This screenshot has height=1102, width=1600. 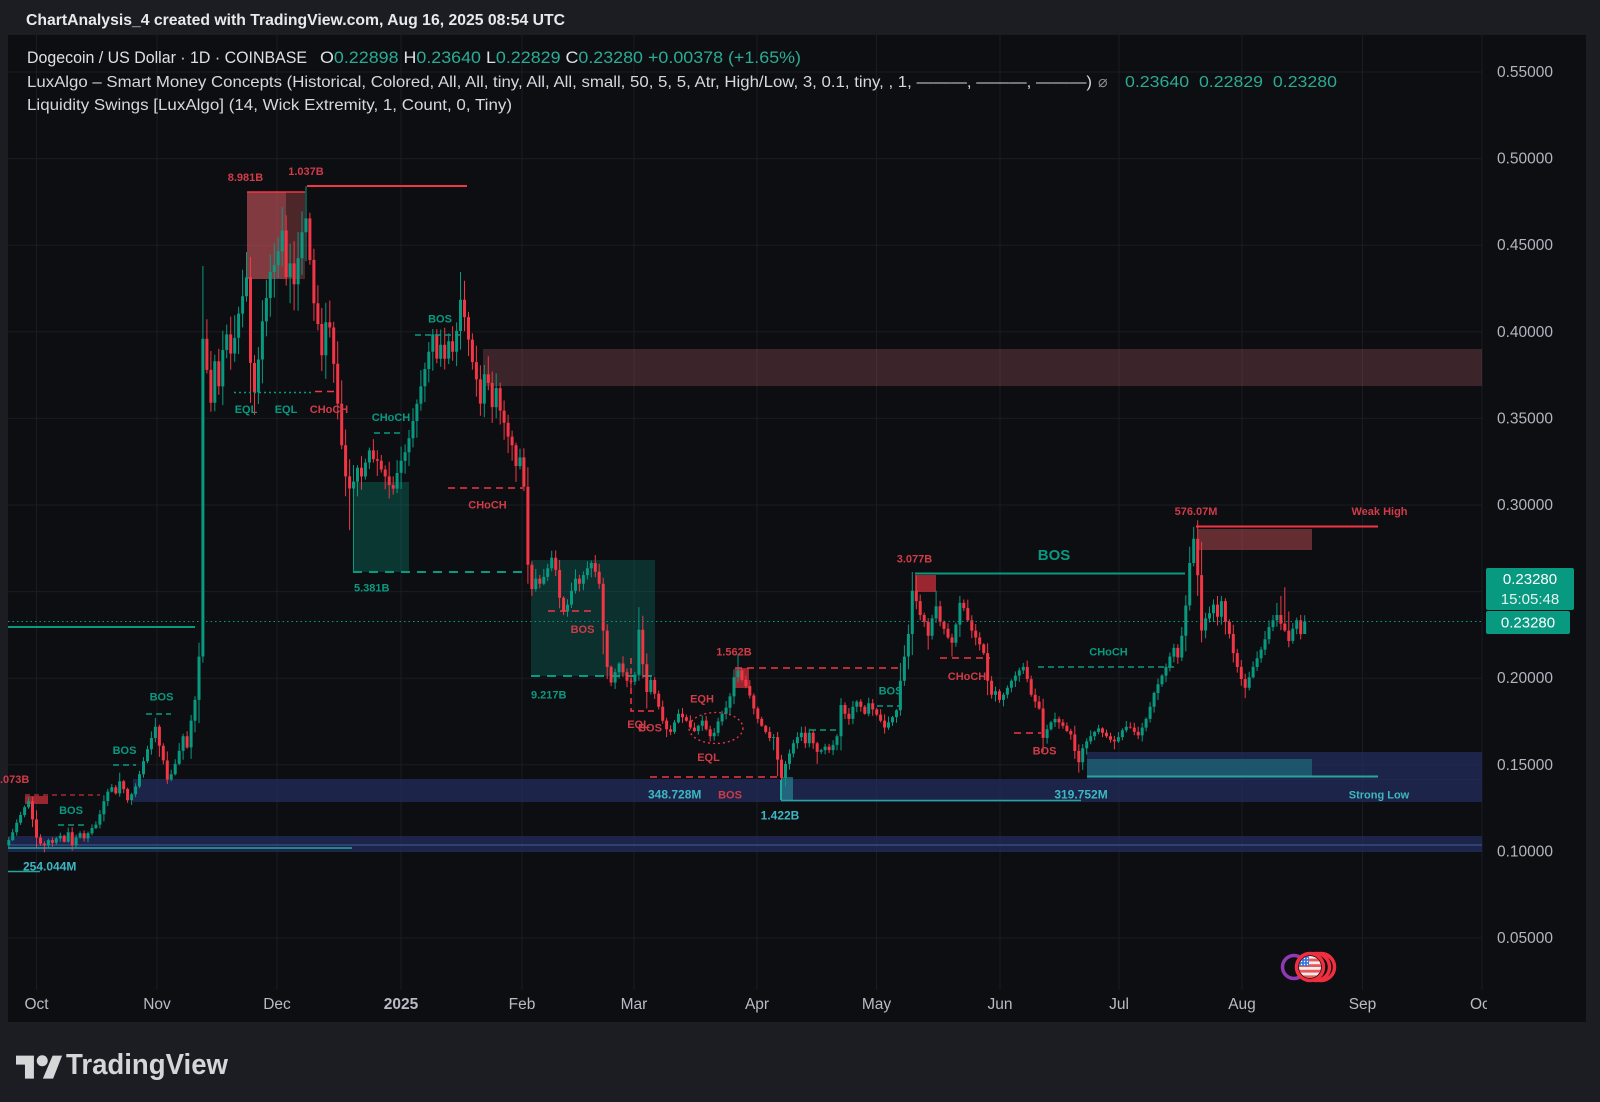 I want to click on svg-text: EQH, so click(x=702, y=700).